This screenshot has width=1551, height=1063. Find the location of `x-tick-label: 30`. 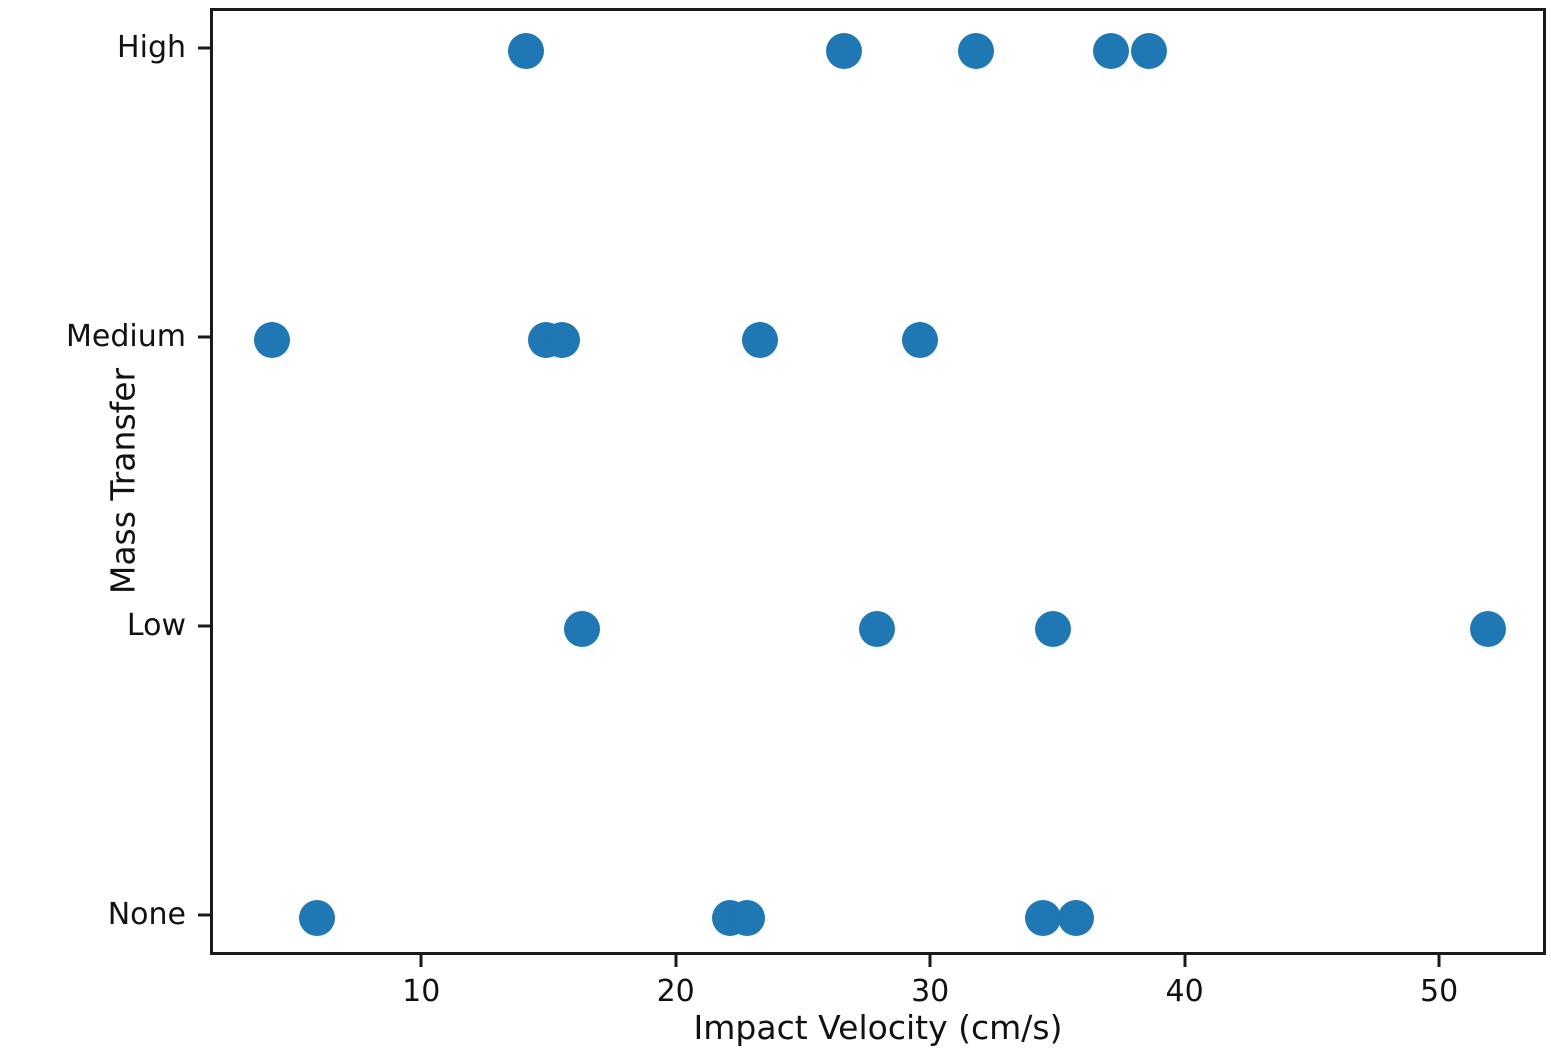

x-tick-label: 30 is located at coordinates (930, 991).